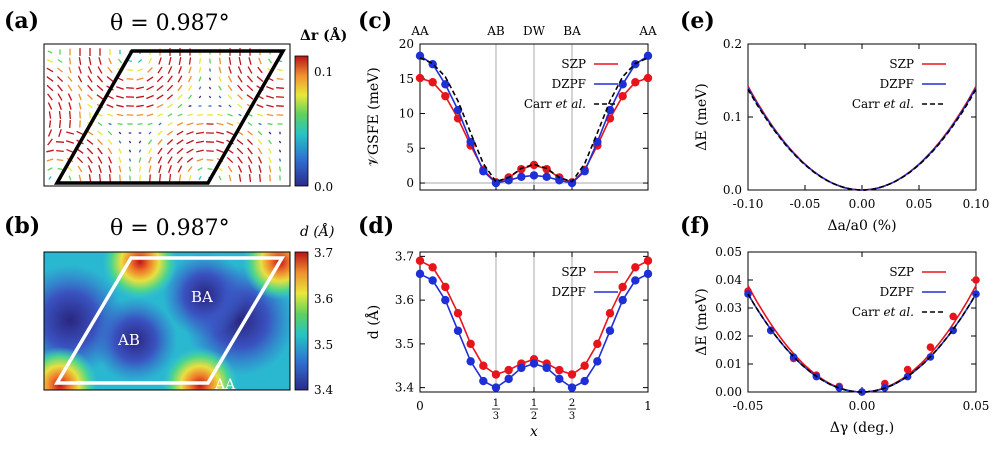 This screenshot has height=453, width=998. Describe the element at coordinates (697, 21) in the screenshot. I see `panel-e-label: (e)` at that location.